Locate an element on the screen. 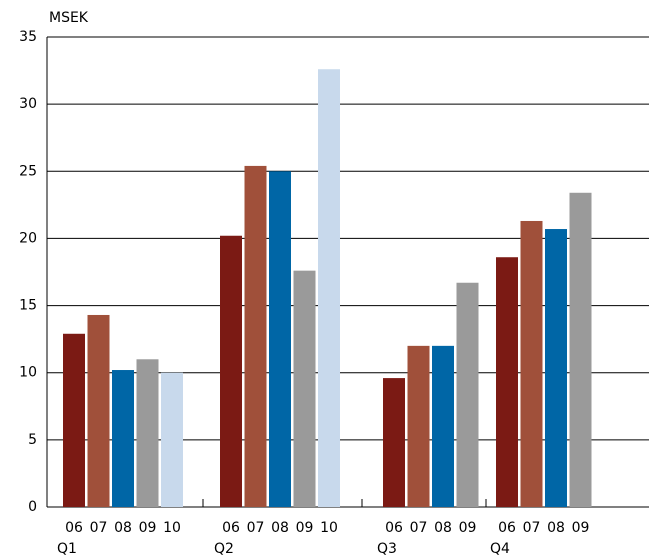  y-axis-label: MSEK is located at coordinates (69, 18).